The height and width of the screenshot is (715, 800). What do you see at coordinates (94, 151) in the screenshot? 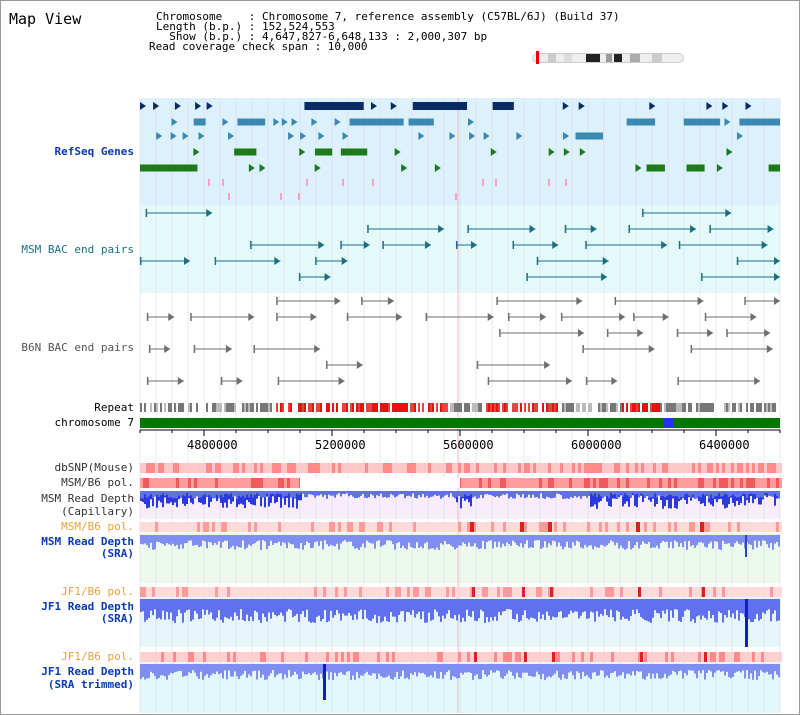
I see `track-label-refseq: RefSeq Genes` at bounding box center [94, 151].